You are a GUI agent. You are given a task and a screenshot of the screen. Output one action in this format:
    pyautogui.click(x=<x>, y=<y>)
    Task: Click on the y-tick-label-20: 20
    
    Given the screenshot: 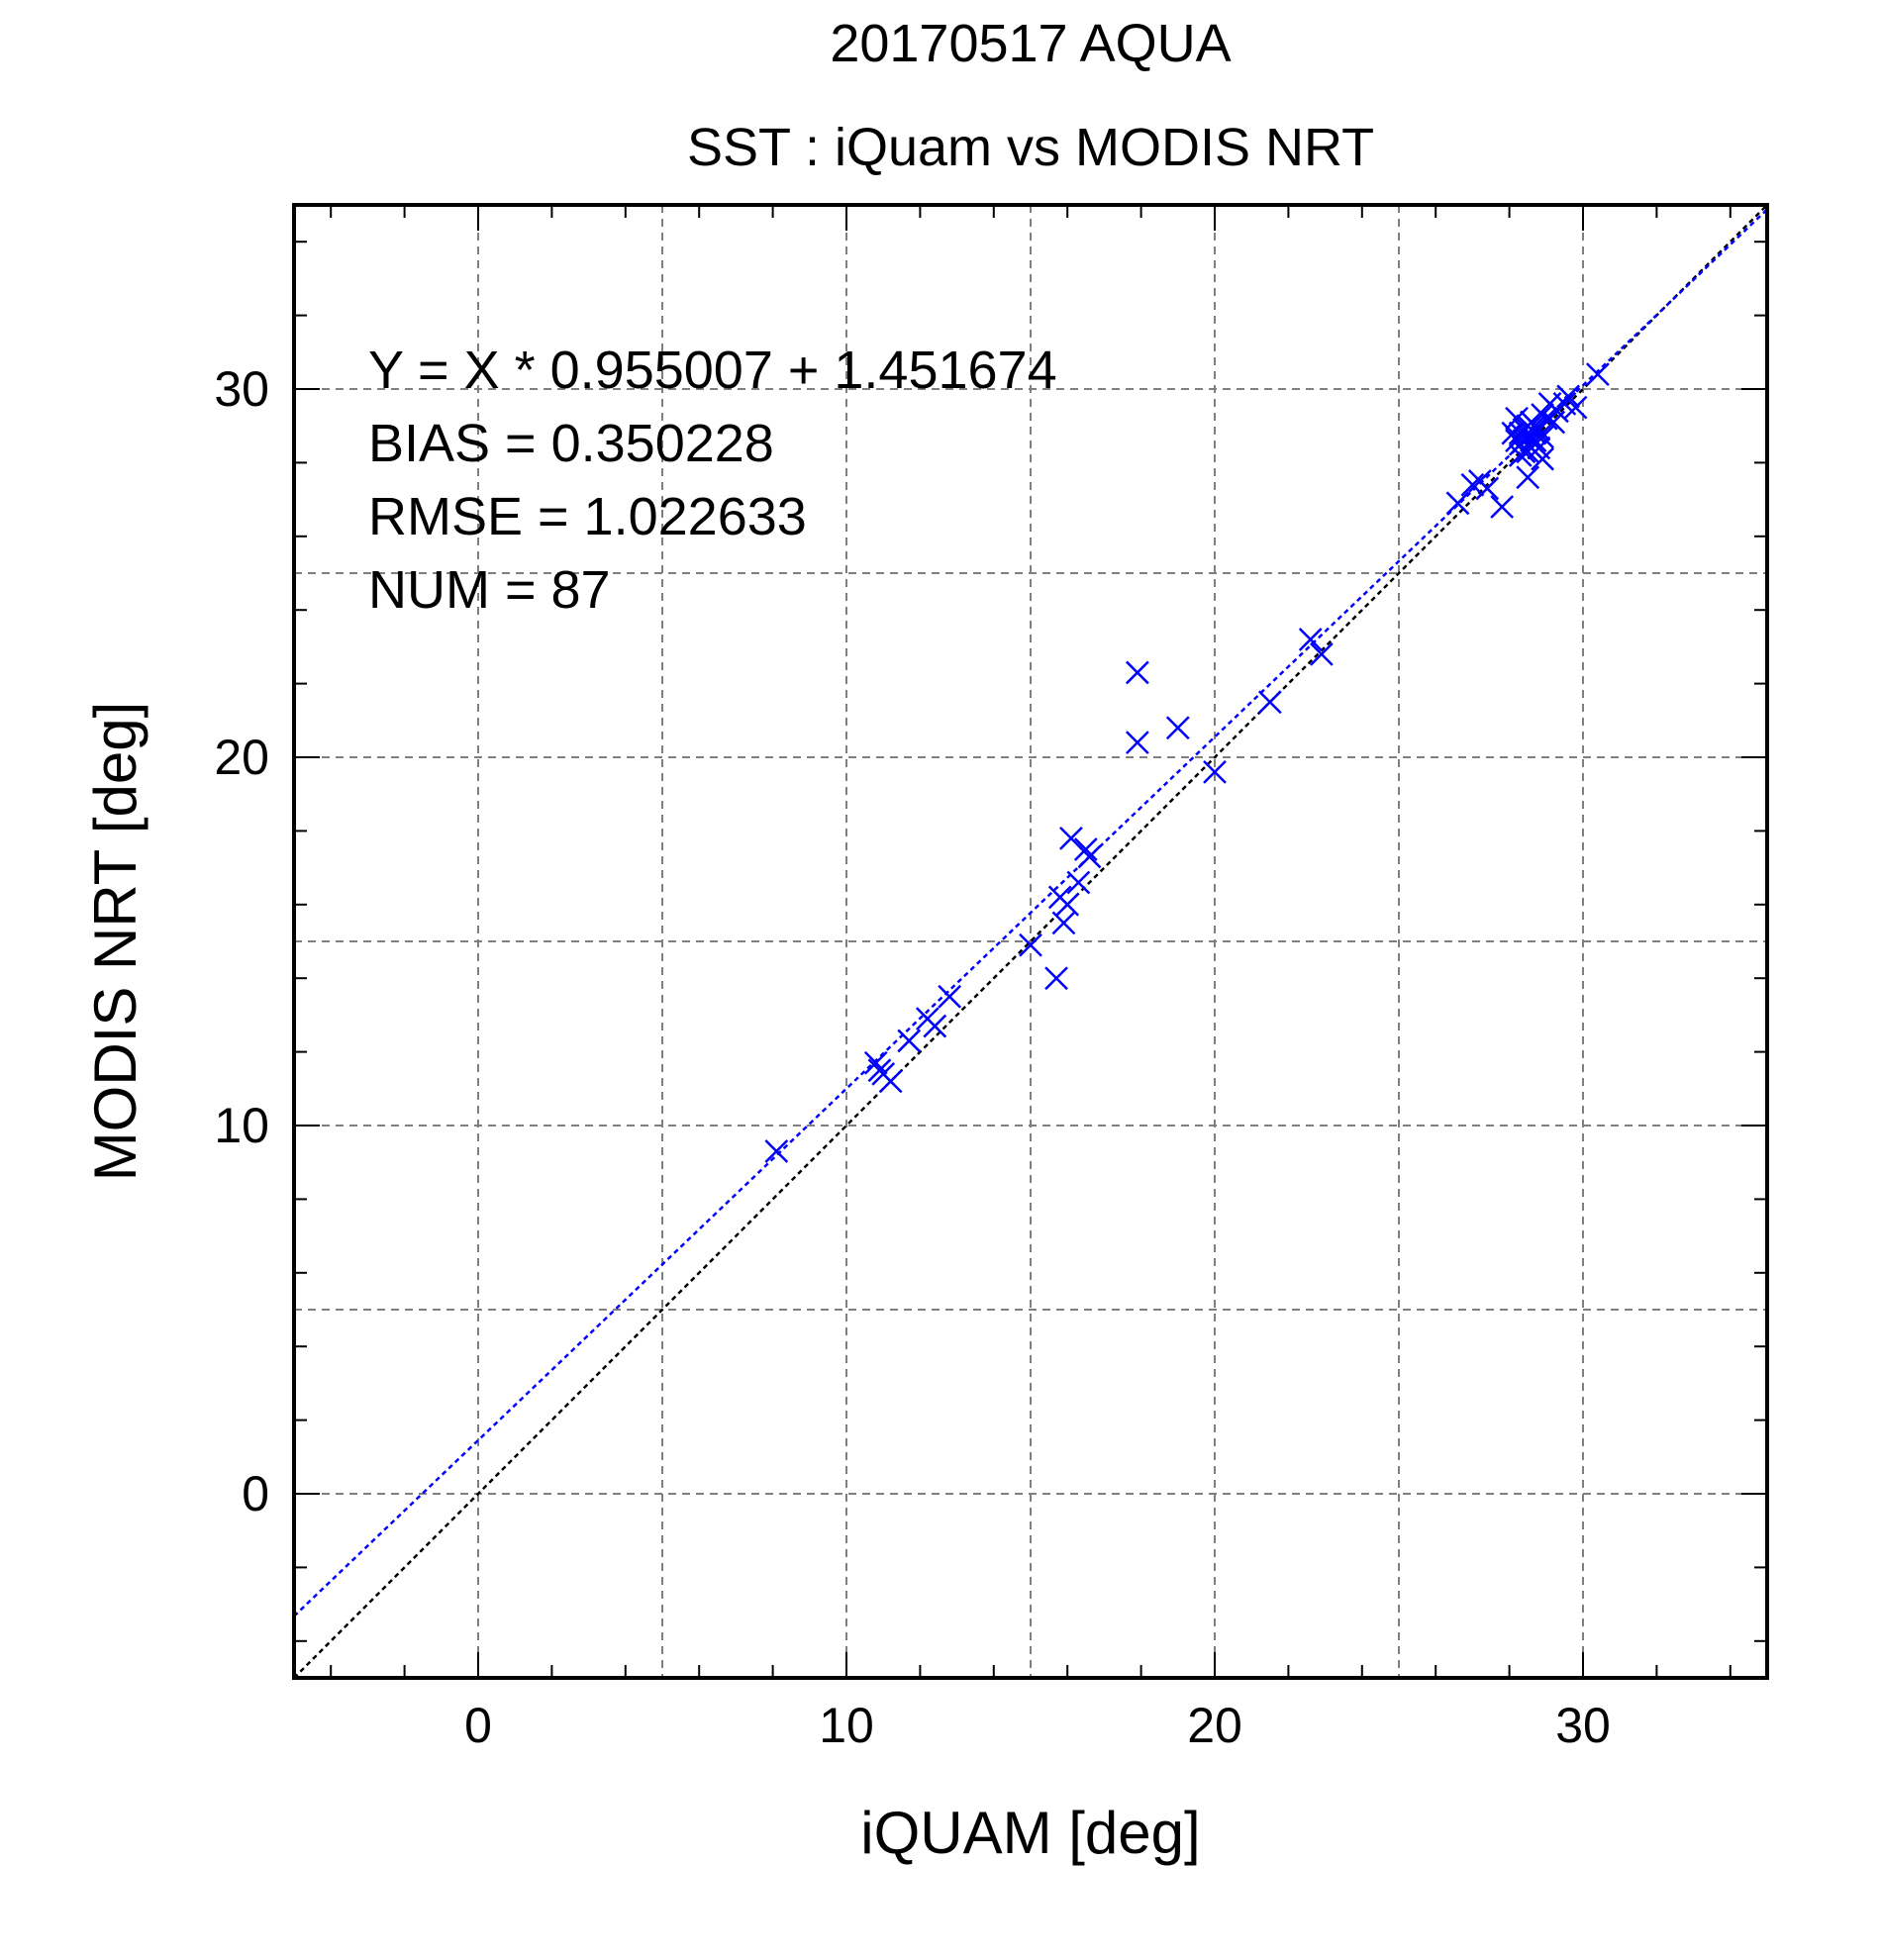 What is the action you would take?
    pyautogui.click(x=242, y=757)
    